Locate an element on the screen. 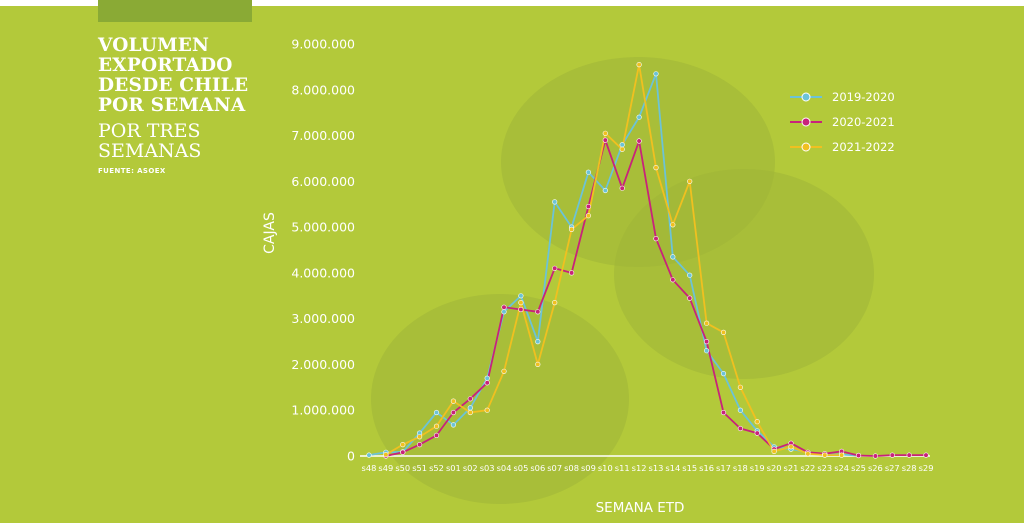 The image size is (1024, 523). y-tick-label: 6.000.000 is located at coordinates (323, 181).